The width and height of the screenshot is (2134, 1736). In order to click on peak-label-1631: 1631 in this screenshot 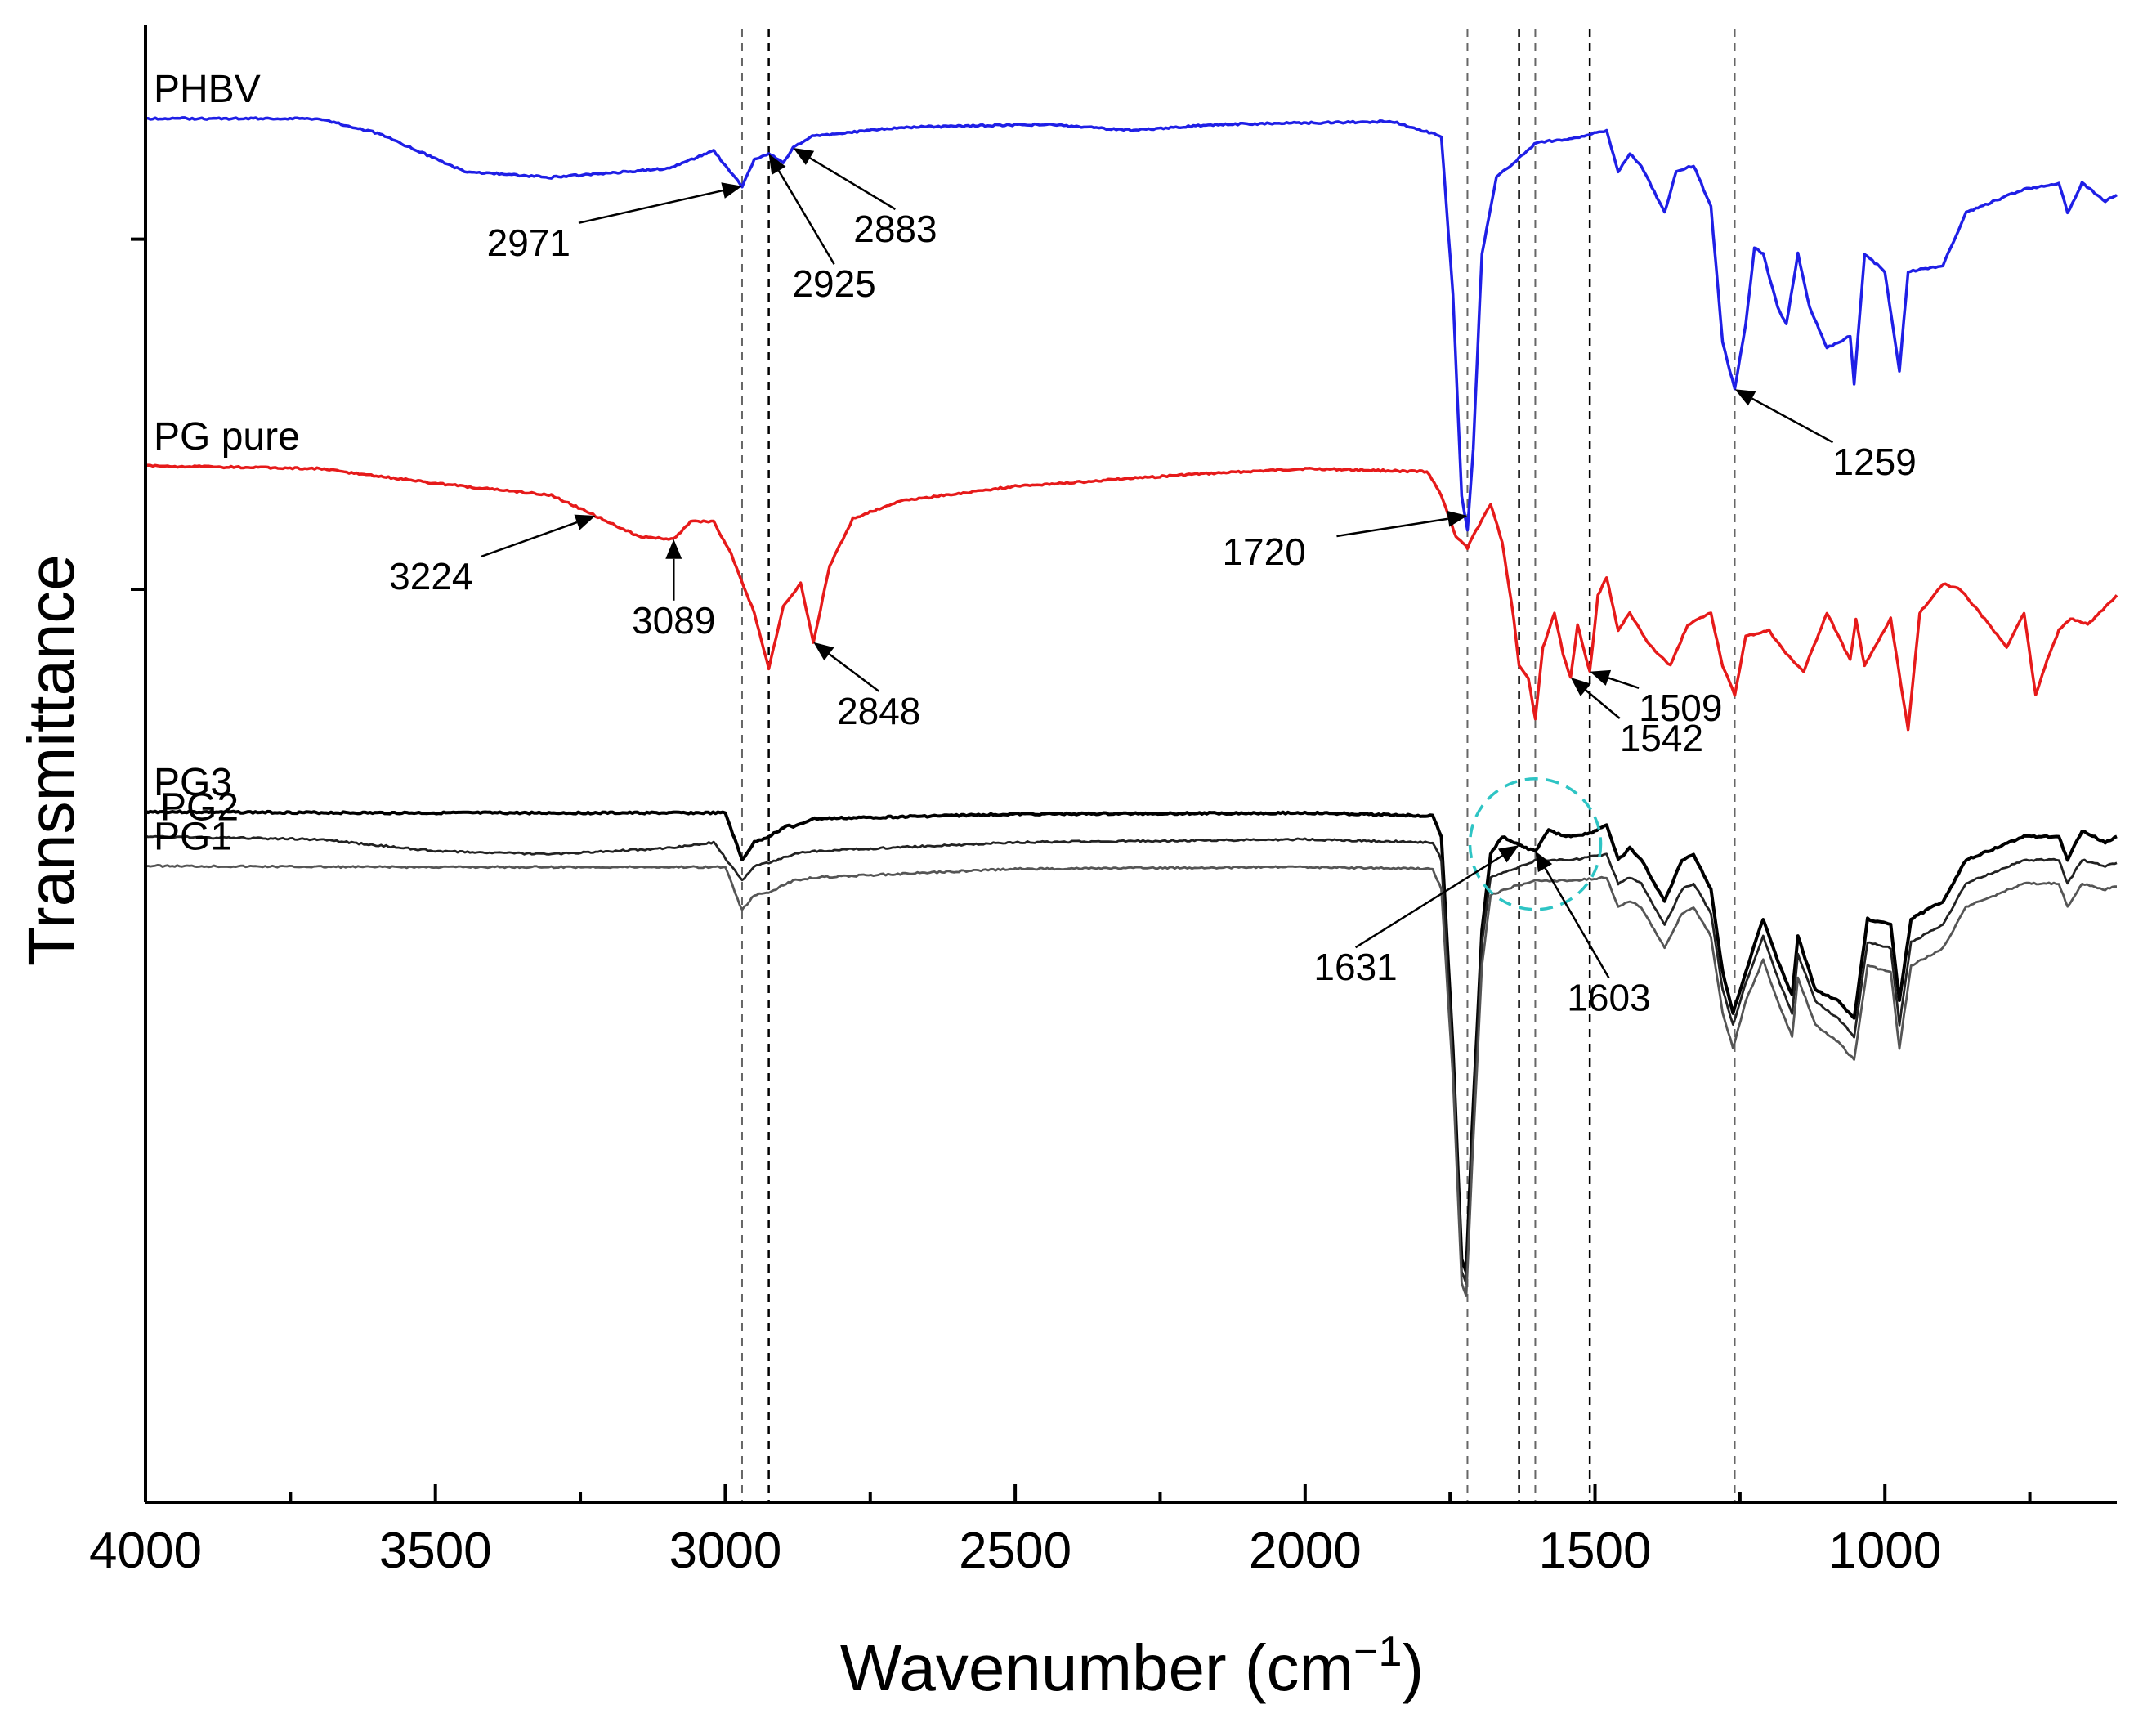, I will do `click(1355, 967)`.